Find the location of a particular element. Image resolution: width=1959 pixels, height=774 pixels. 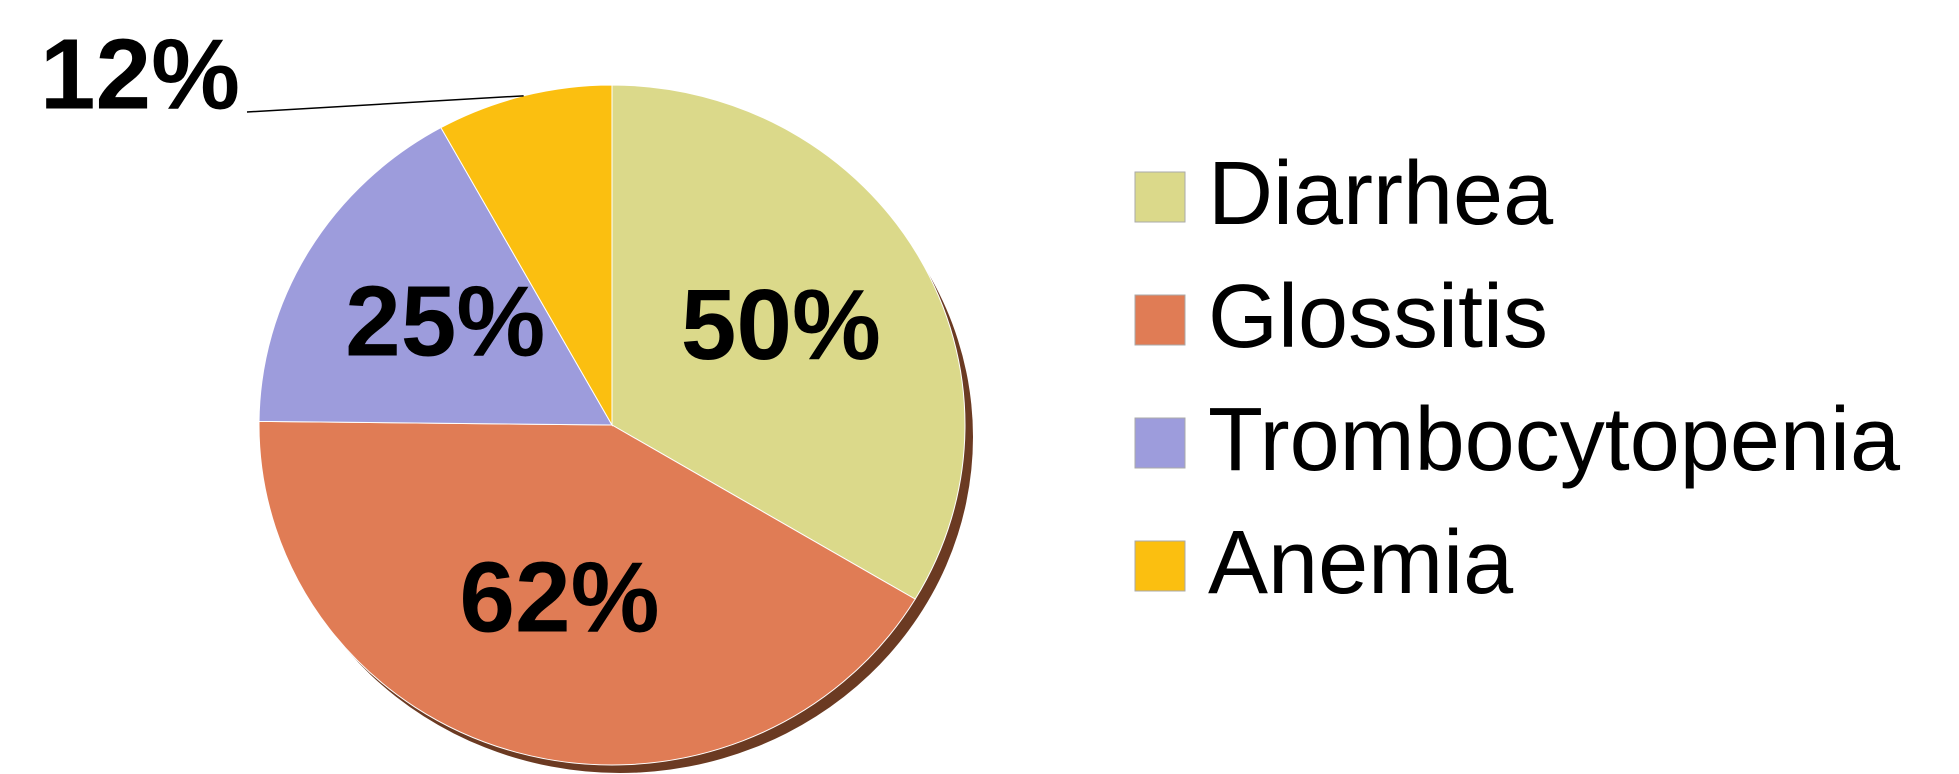

legend-label: Glossitis is located at coordinates (1378, 317).